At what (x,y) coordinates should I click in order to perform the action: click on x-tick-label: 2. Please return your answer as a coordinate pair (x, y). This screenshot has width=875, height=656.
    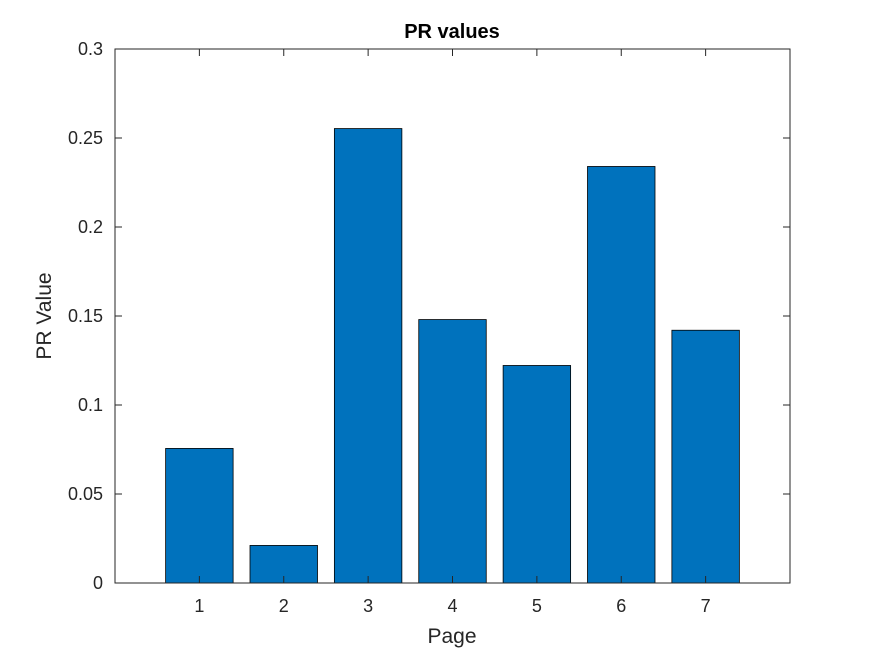
    Looking at the image, I should click on (284, 606).